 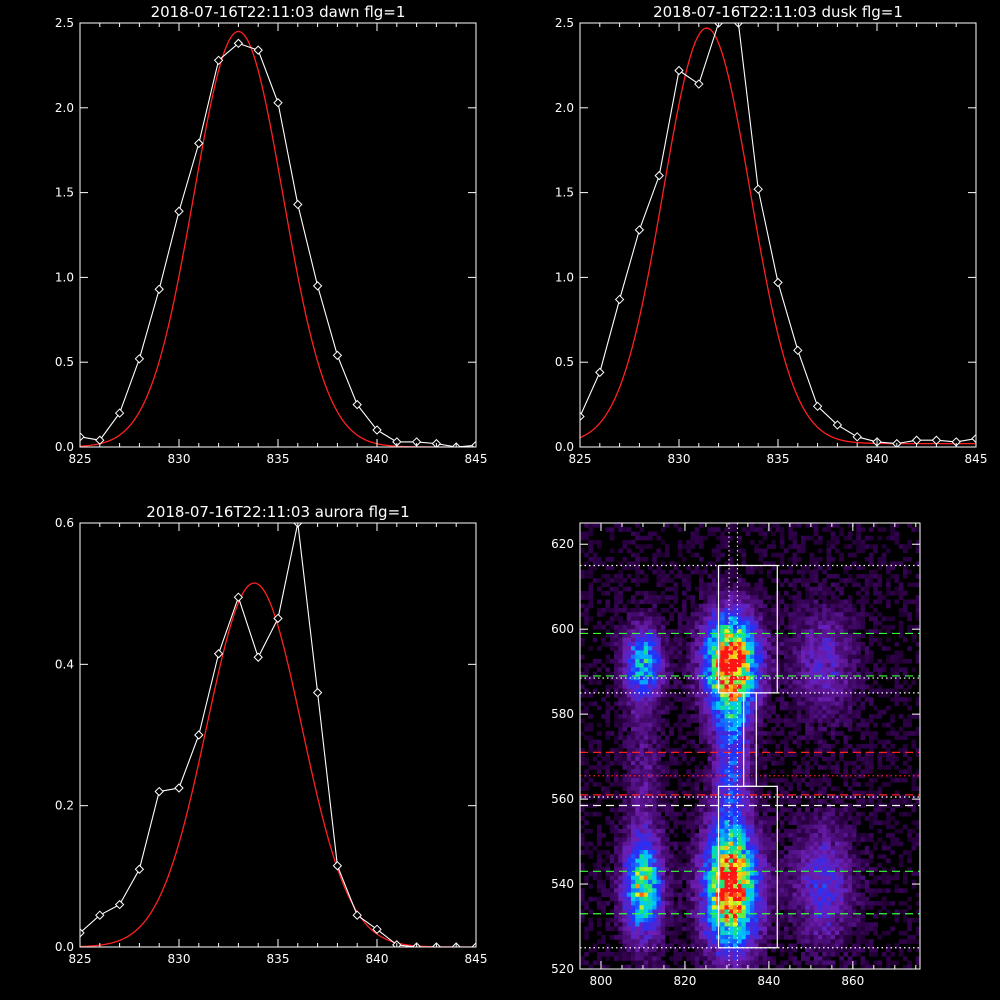 What do you see at coordinates (564, 23) in the screenshot?
I see `y-tick-label: 2.5` at bounding box center [564, 23].